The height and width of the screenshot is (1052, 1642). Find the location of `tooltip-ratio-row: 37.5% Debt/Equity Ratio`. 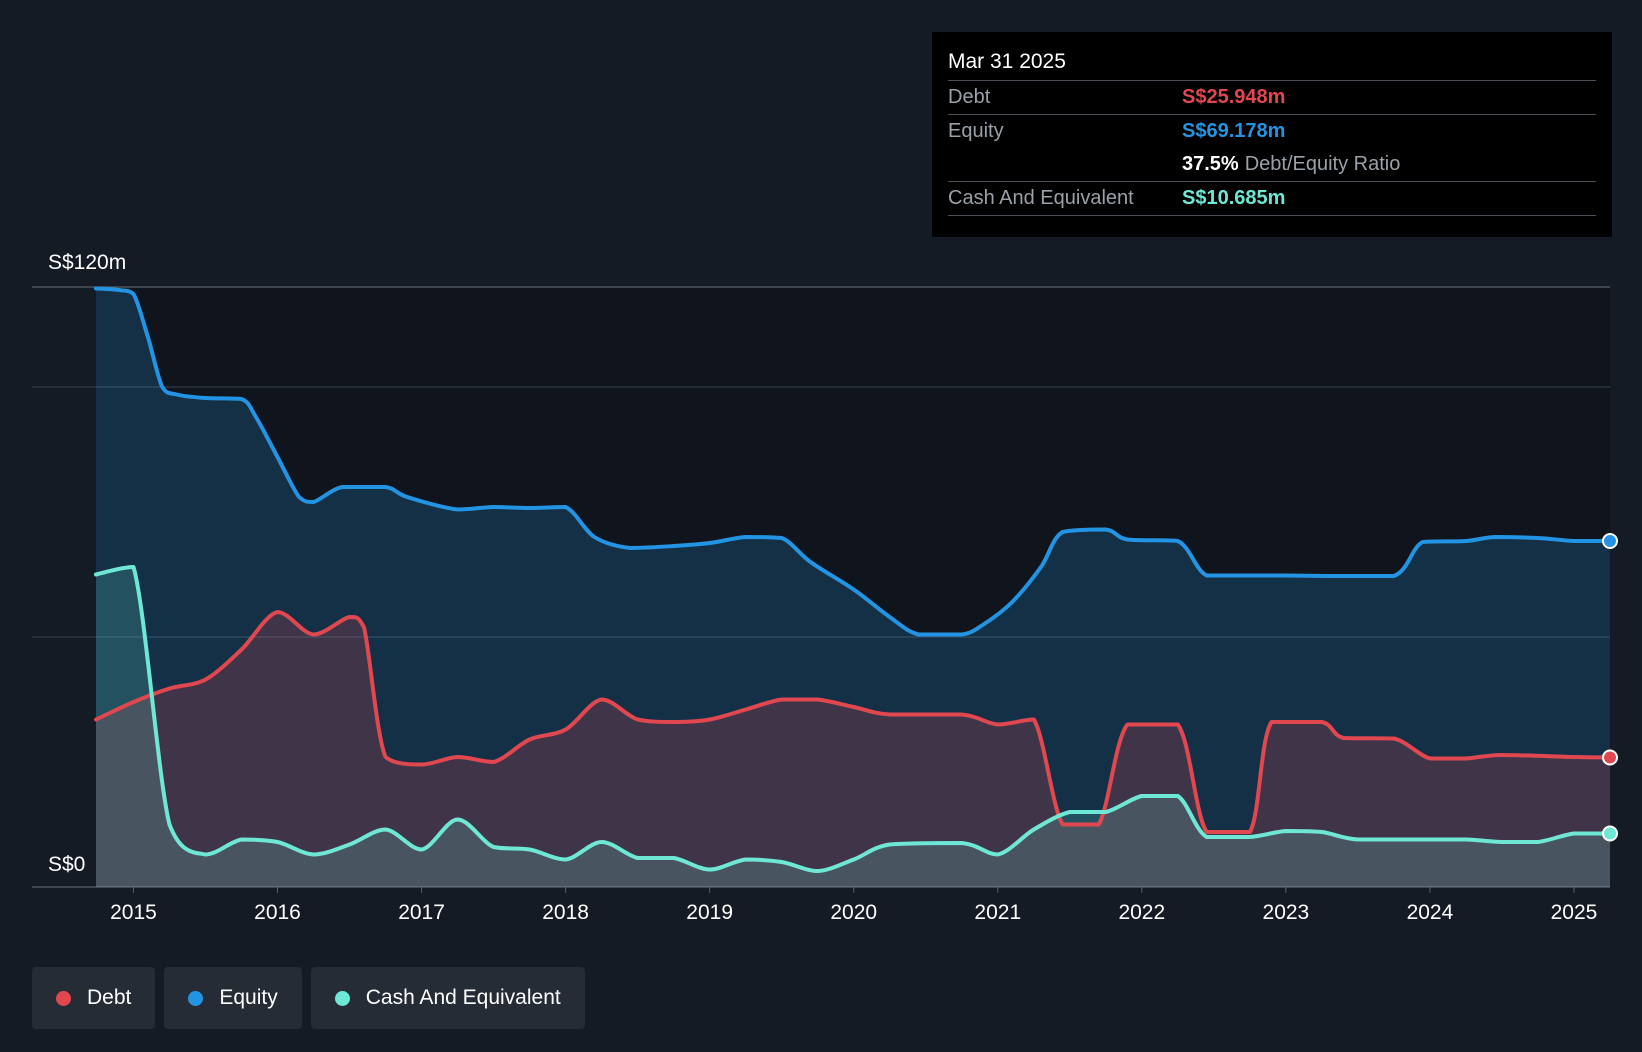

tooltip-ratio-row: 37.5% Debt/Equity Ratio is located at coordinates (1272, 164).